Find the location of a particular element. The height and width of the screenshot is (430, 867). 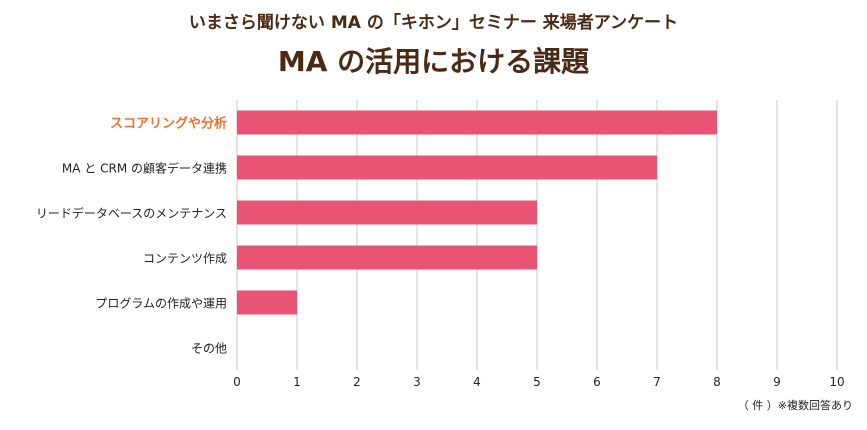

x-tick-label: 6 is located at coordinates (597, 382).